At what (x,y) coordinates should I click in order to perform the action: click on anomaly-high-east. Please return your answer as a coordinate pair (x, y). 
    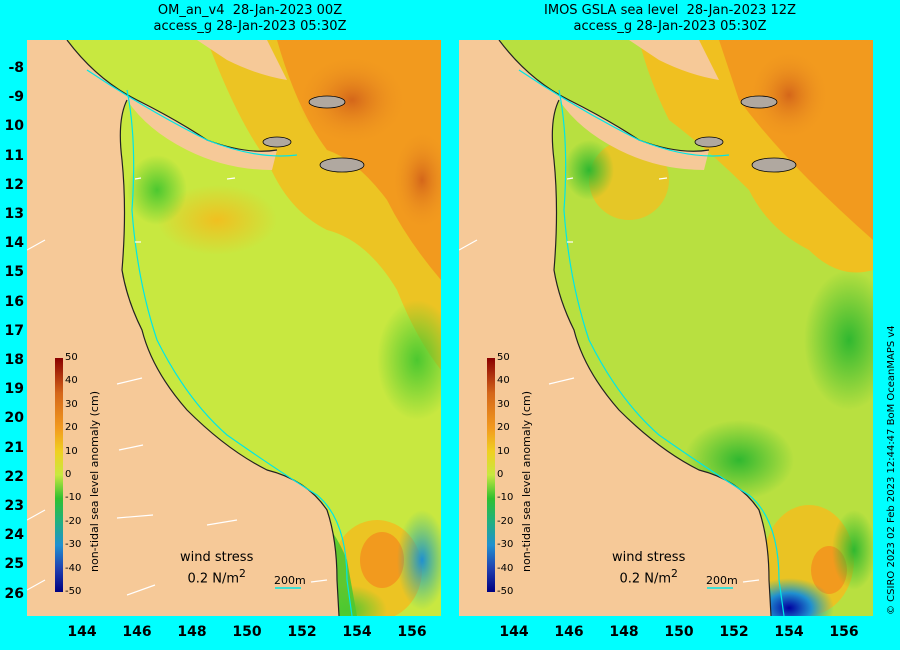
    Looking at the image, I should click on (416, 180).